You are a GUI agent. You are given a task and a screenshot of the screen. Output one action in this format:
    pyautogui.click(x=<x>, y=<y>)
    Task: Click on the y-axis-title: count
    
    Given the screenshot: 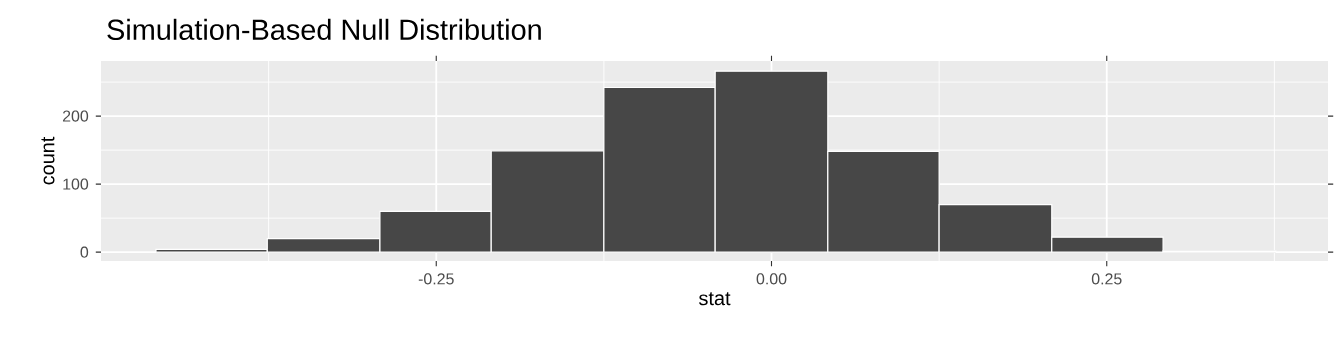 What is the action you would take?
    pyautogui.click(x=48, y=160)
    